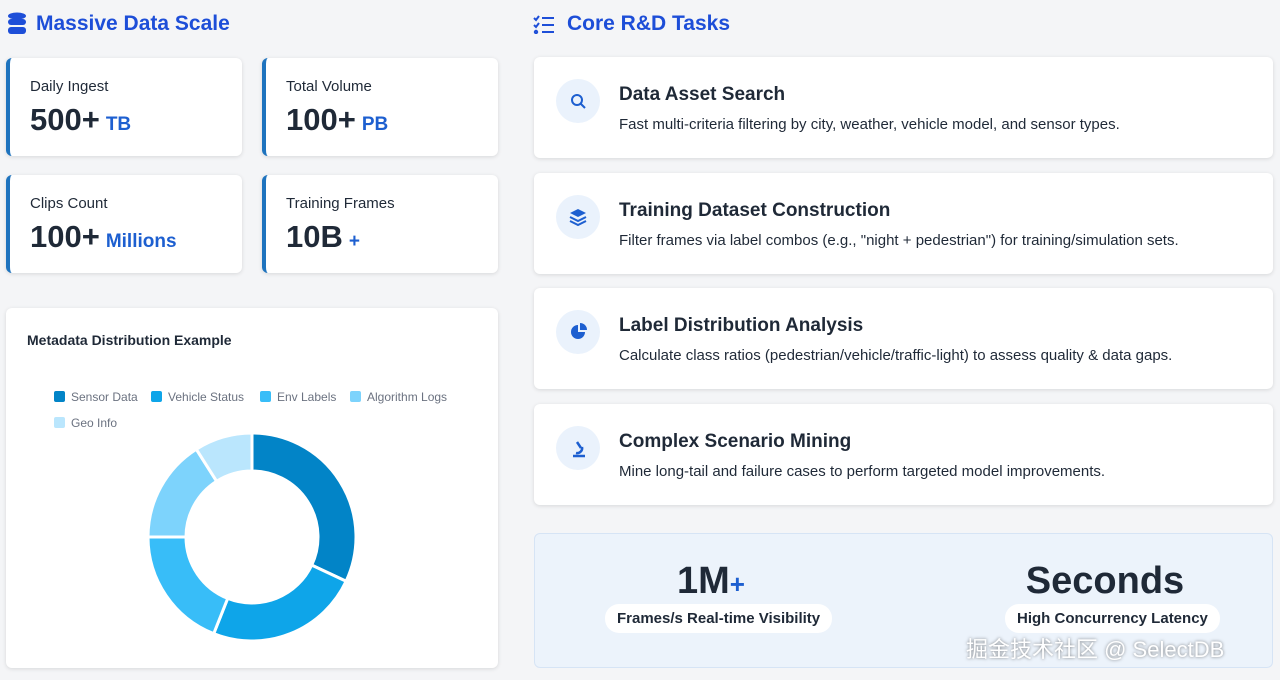  I want to click on stat-label: Total Volume, so click(329, 86).